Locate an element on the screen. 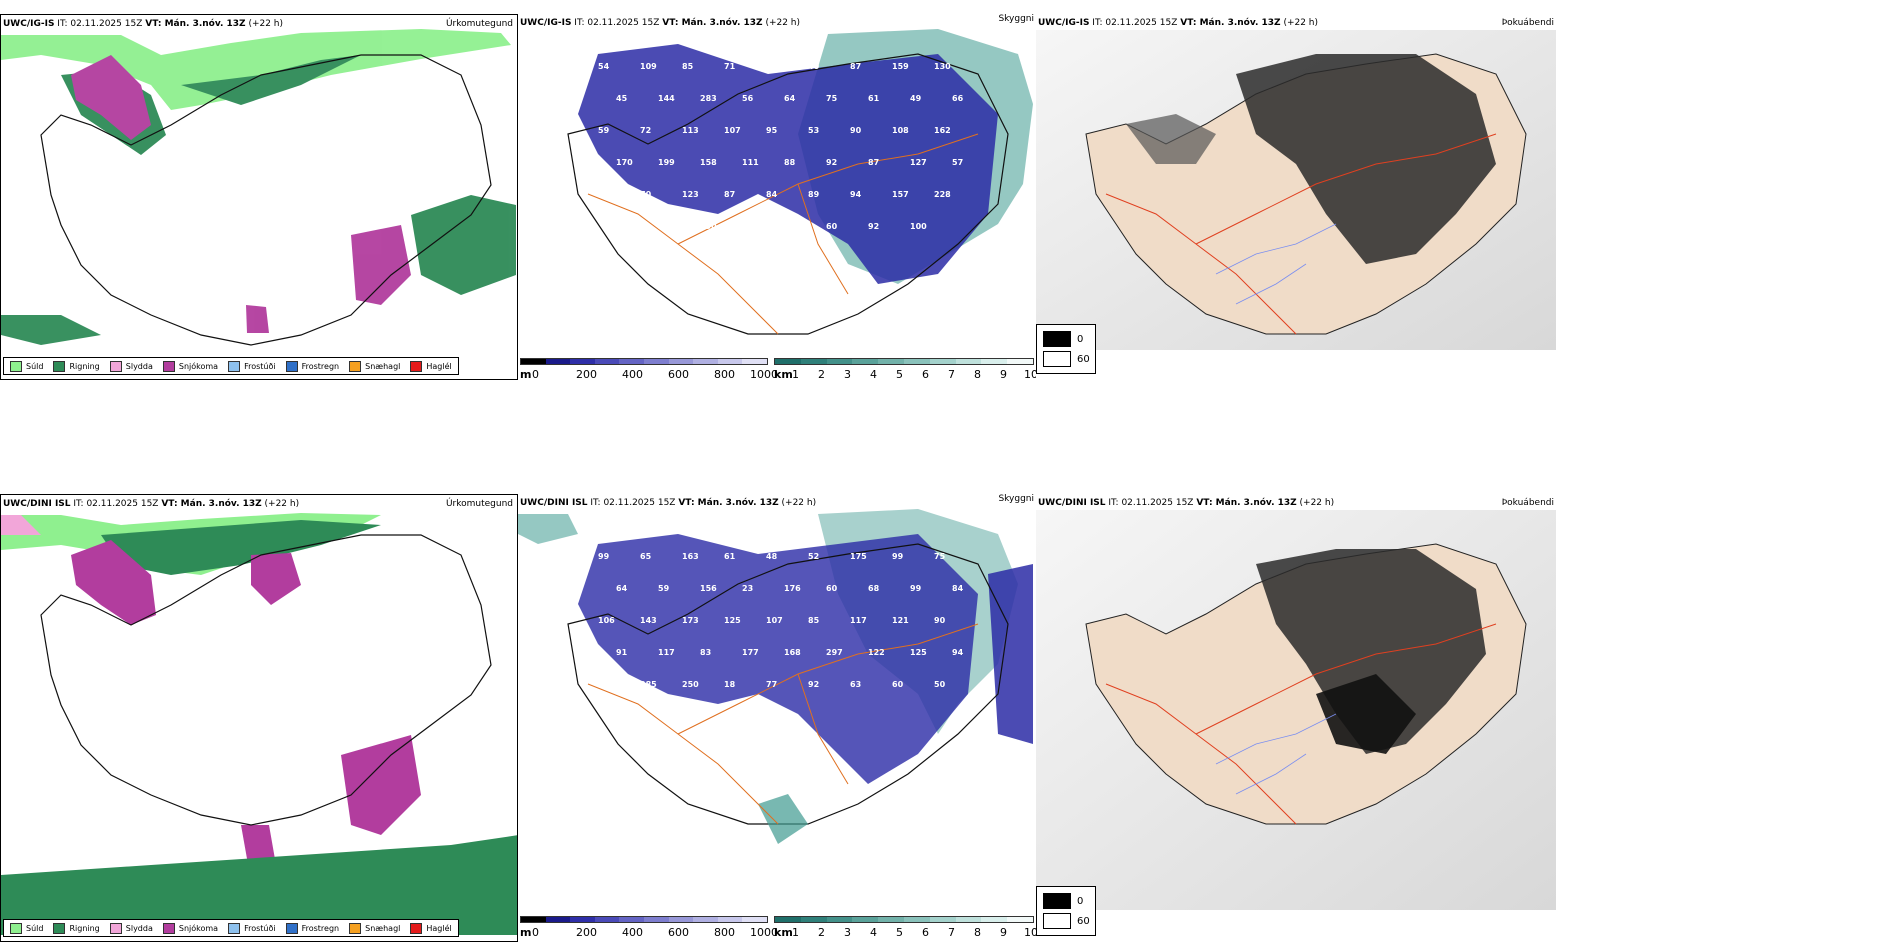  tick-label: 0 is located at coordinates (535, 374).